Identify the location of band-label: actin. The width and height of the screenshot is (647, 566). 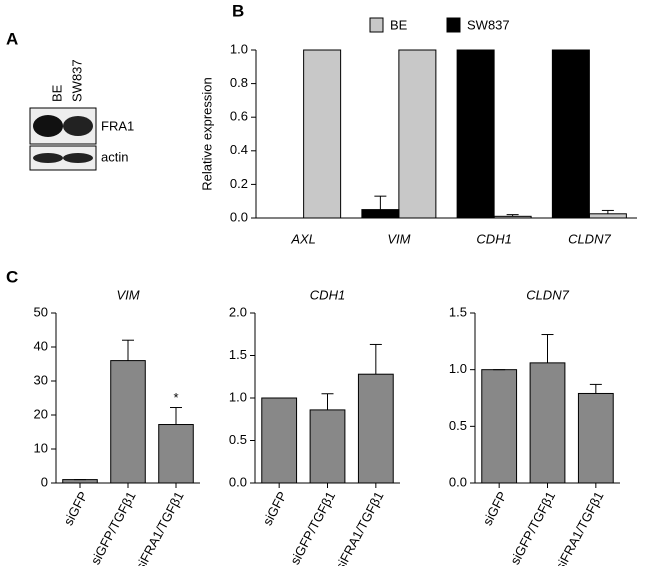
(114, 156).